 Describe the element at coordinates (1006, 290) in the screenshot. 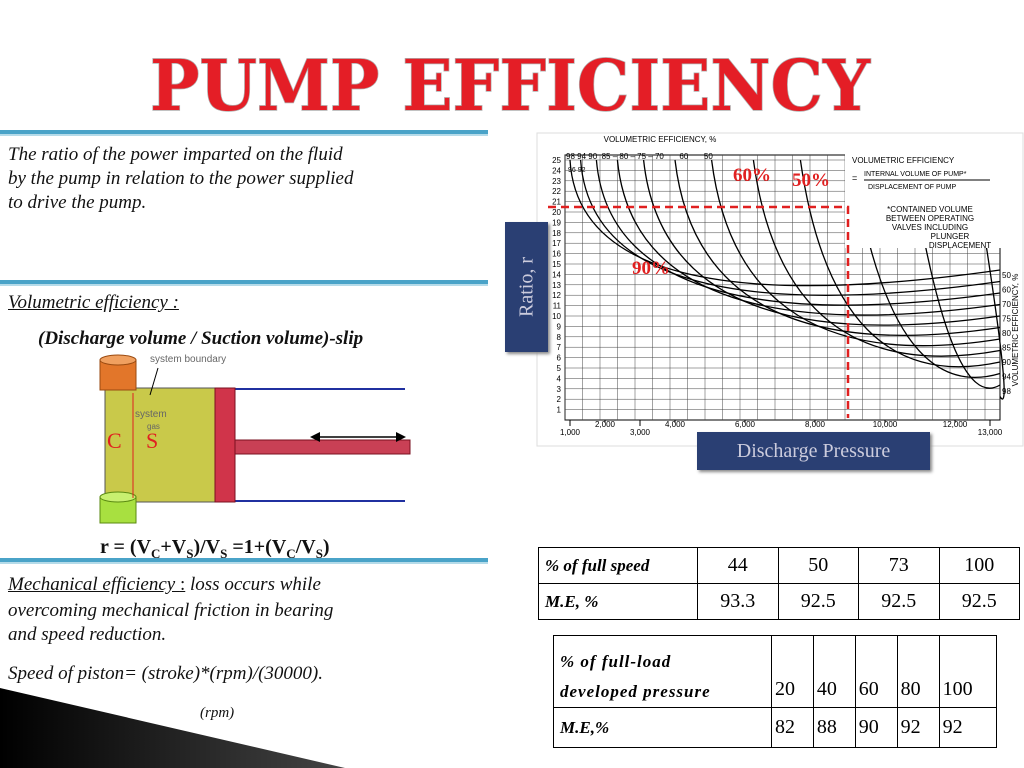

I see `curve-label: 60` at that location.